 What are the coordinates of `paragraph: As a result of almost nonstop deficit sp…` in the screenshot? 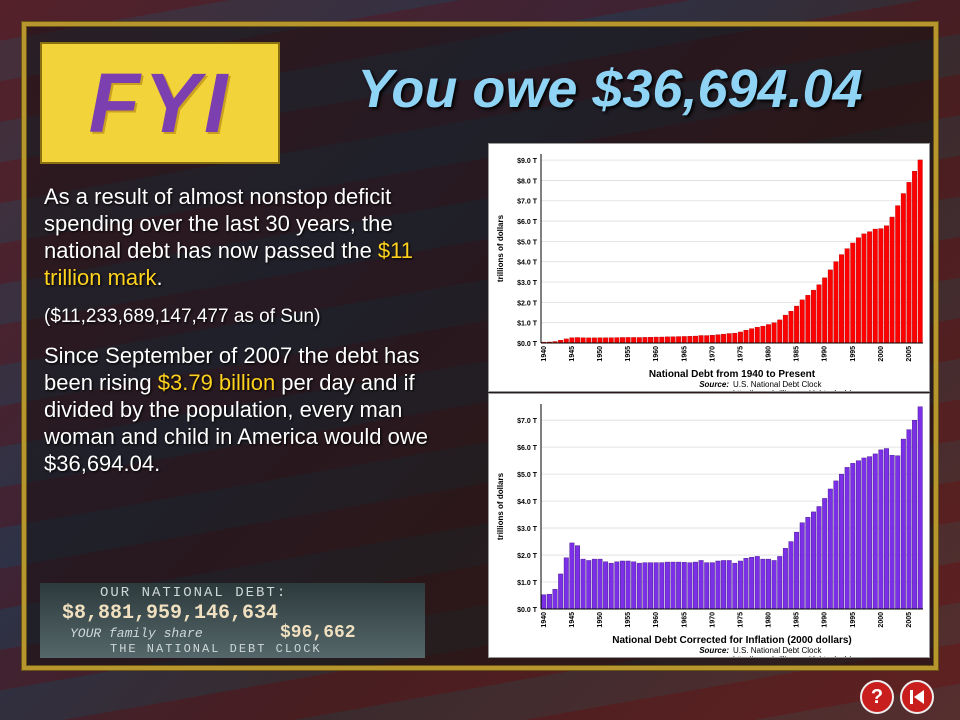 It's located at (259, 237).